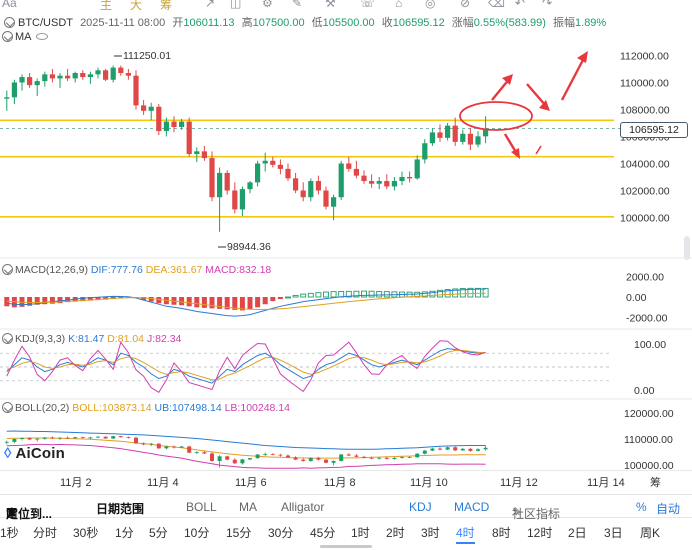  Describe the element at coordinates (430, 533) in the screenshot. I see `interval-3h: 3时` at that location.